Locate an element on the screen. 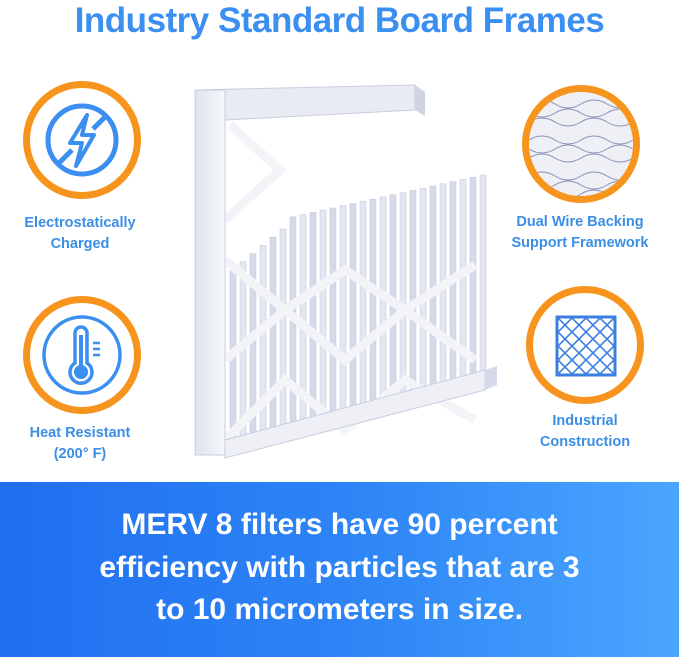 This screenshot has width=679, height=657. banner-line: MERV 8 filters have 90 percent is located at coordinates (339, 524).